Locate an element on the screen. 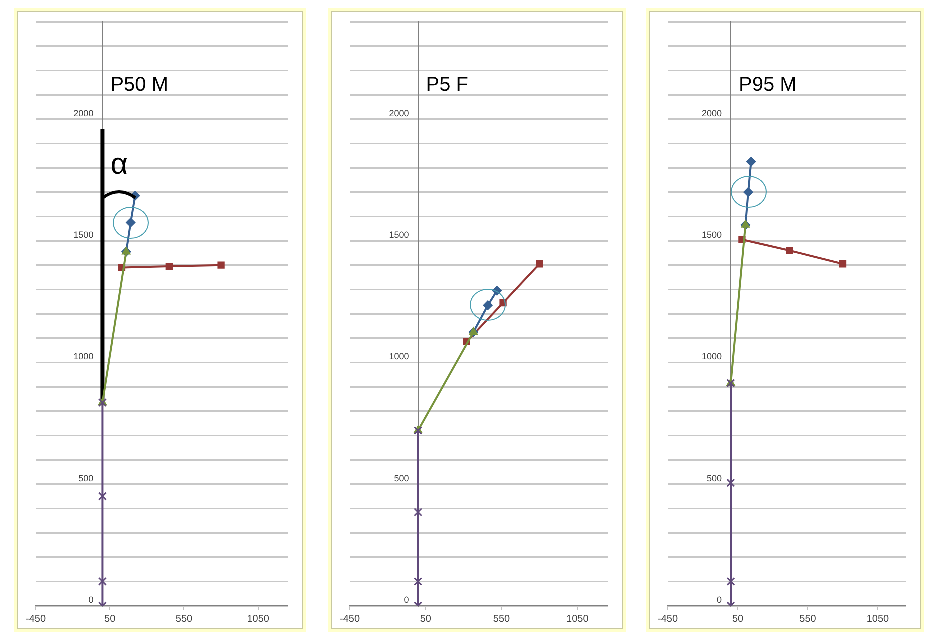  text: P50 M is located at coordinates (139, 85).